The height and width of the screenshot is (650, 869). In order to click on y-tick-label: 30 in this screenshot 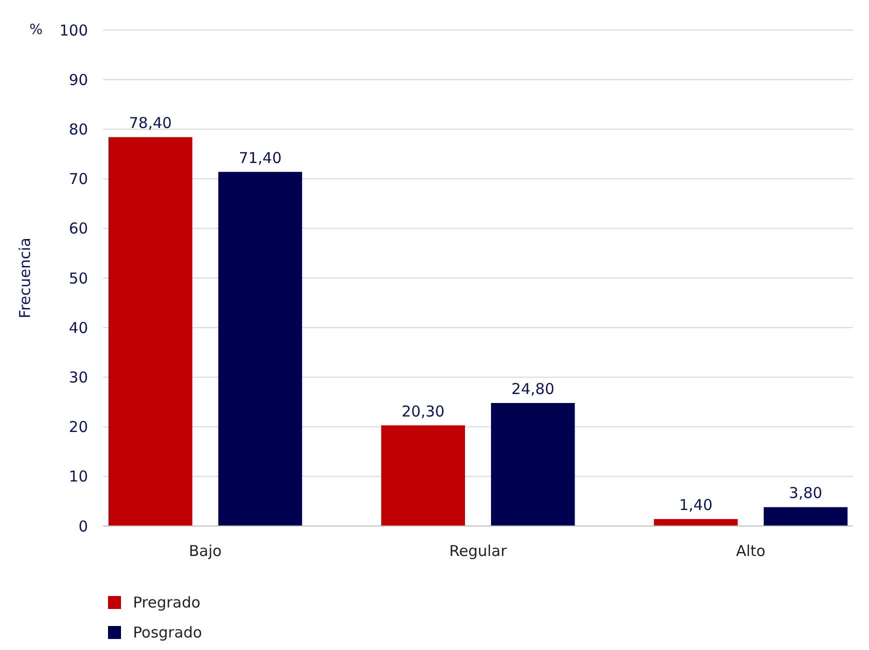, I will do `click(78, 377)`.